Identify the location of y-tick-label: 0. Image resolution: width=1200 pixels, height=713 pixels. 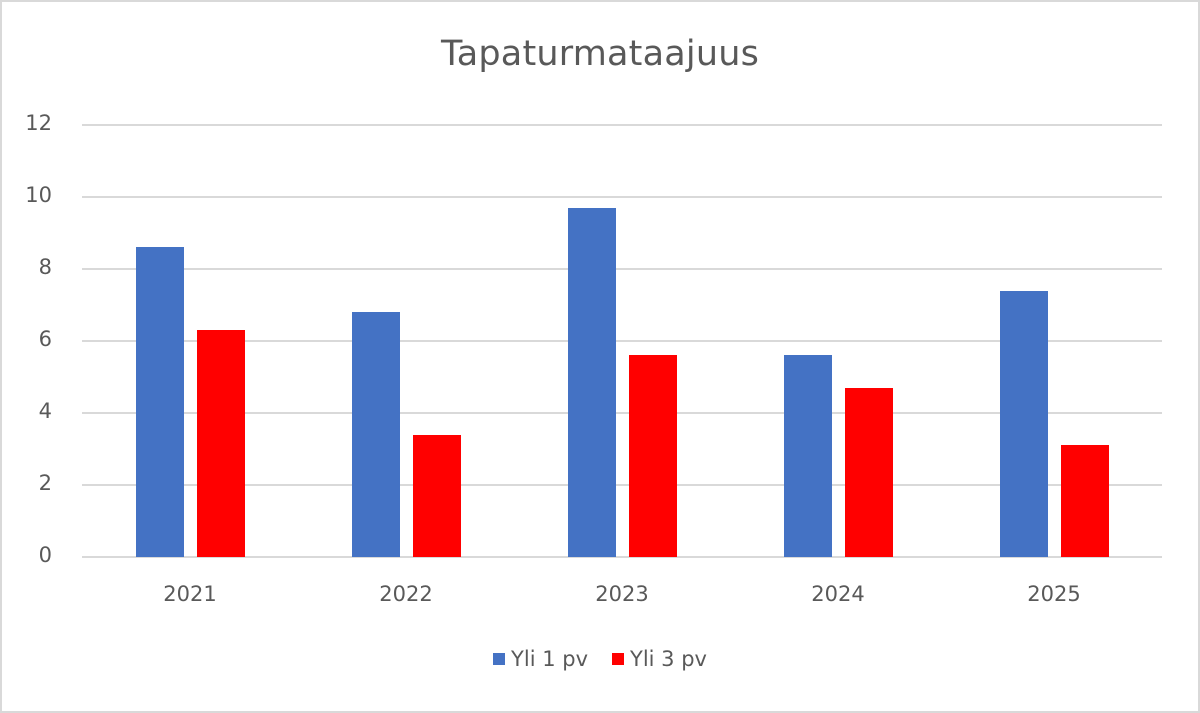
(45, 555).